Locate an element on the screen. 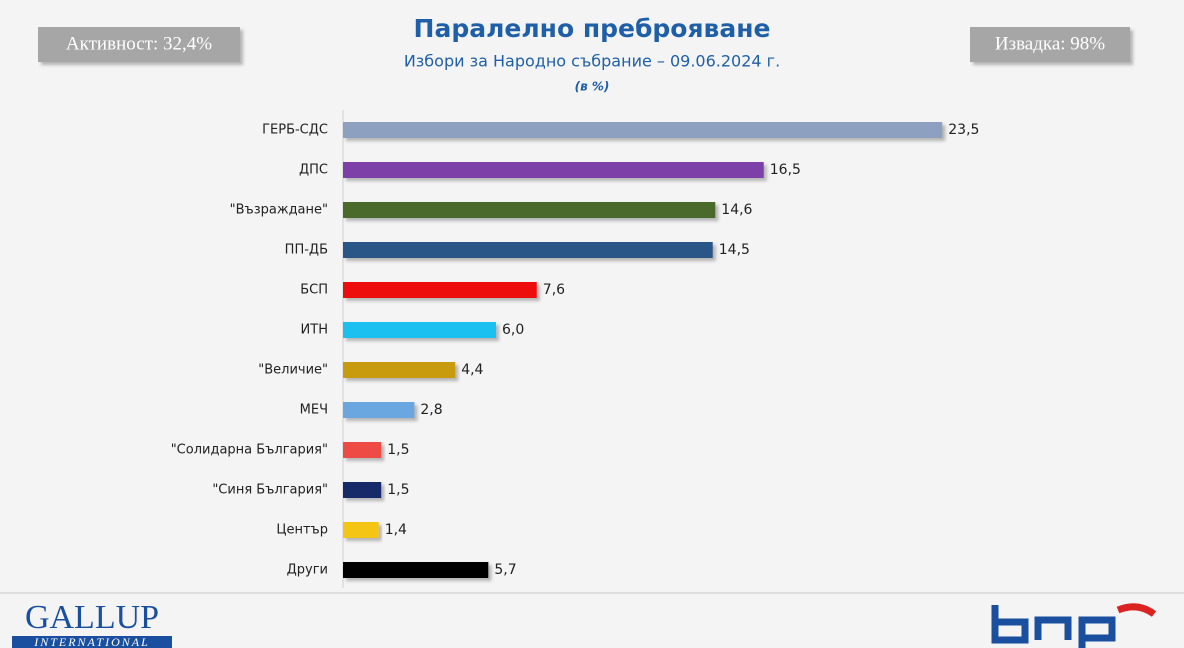 Image resolution: width=1184 pixels, height=648 pixels. unit-note: (в %) is located at coordinates (592, 87).